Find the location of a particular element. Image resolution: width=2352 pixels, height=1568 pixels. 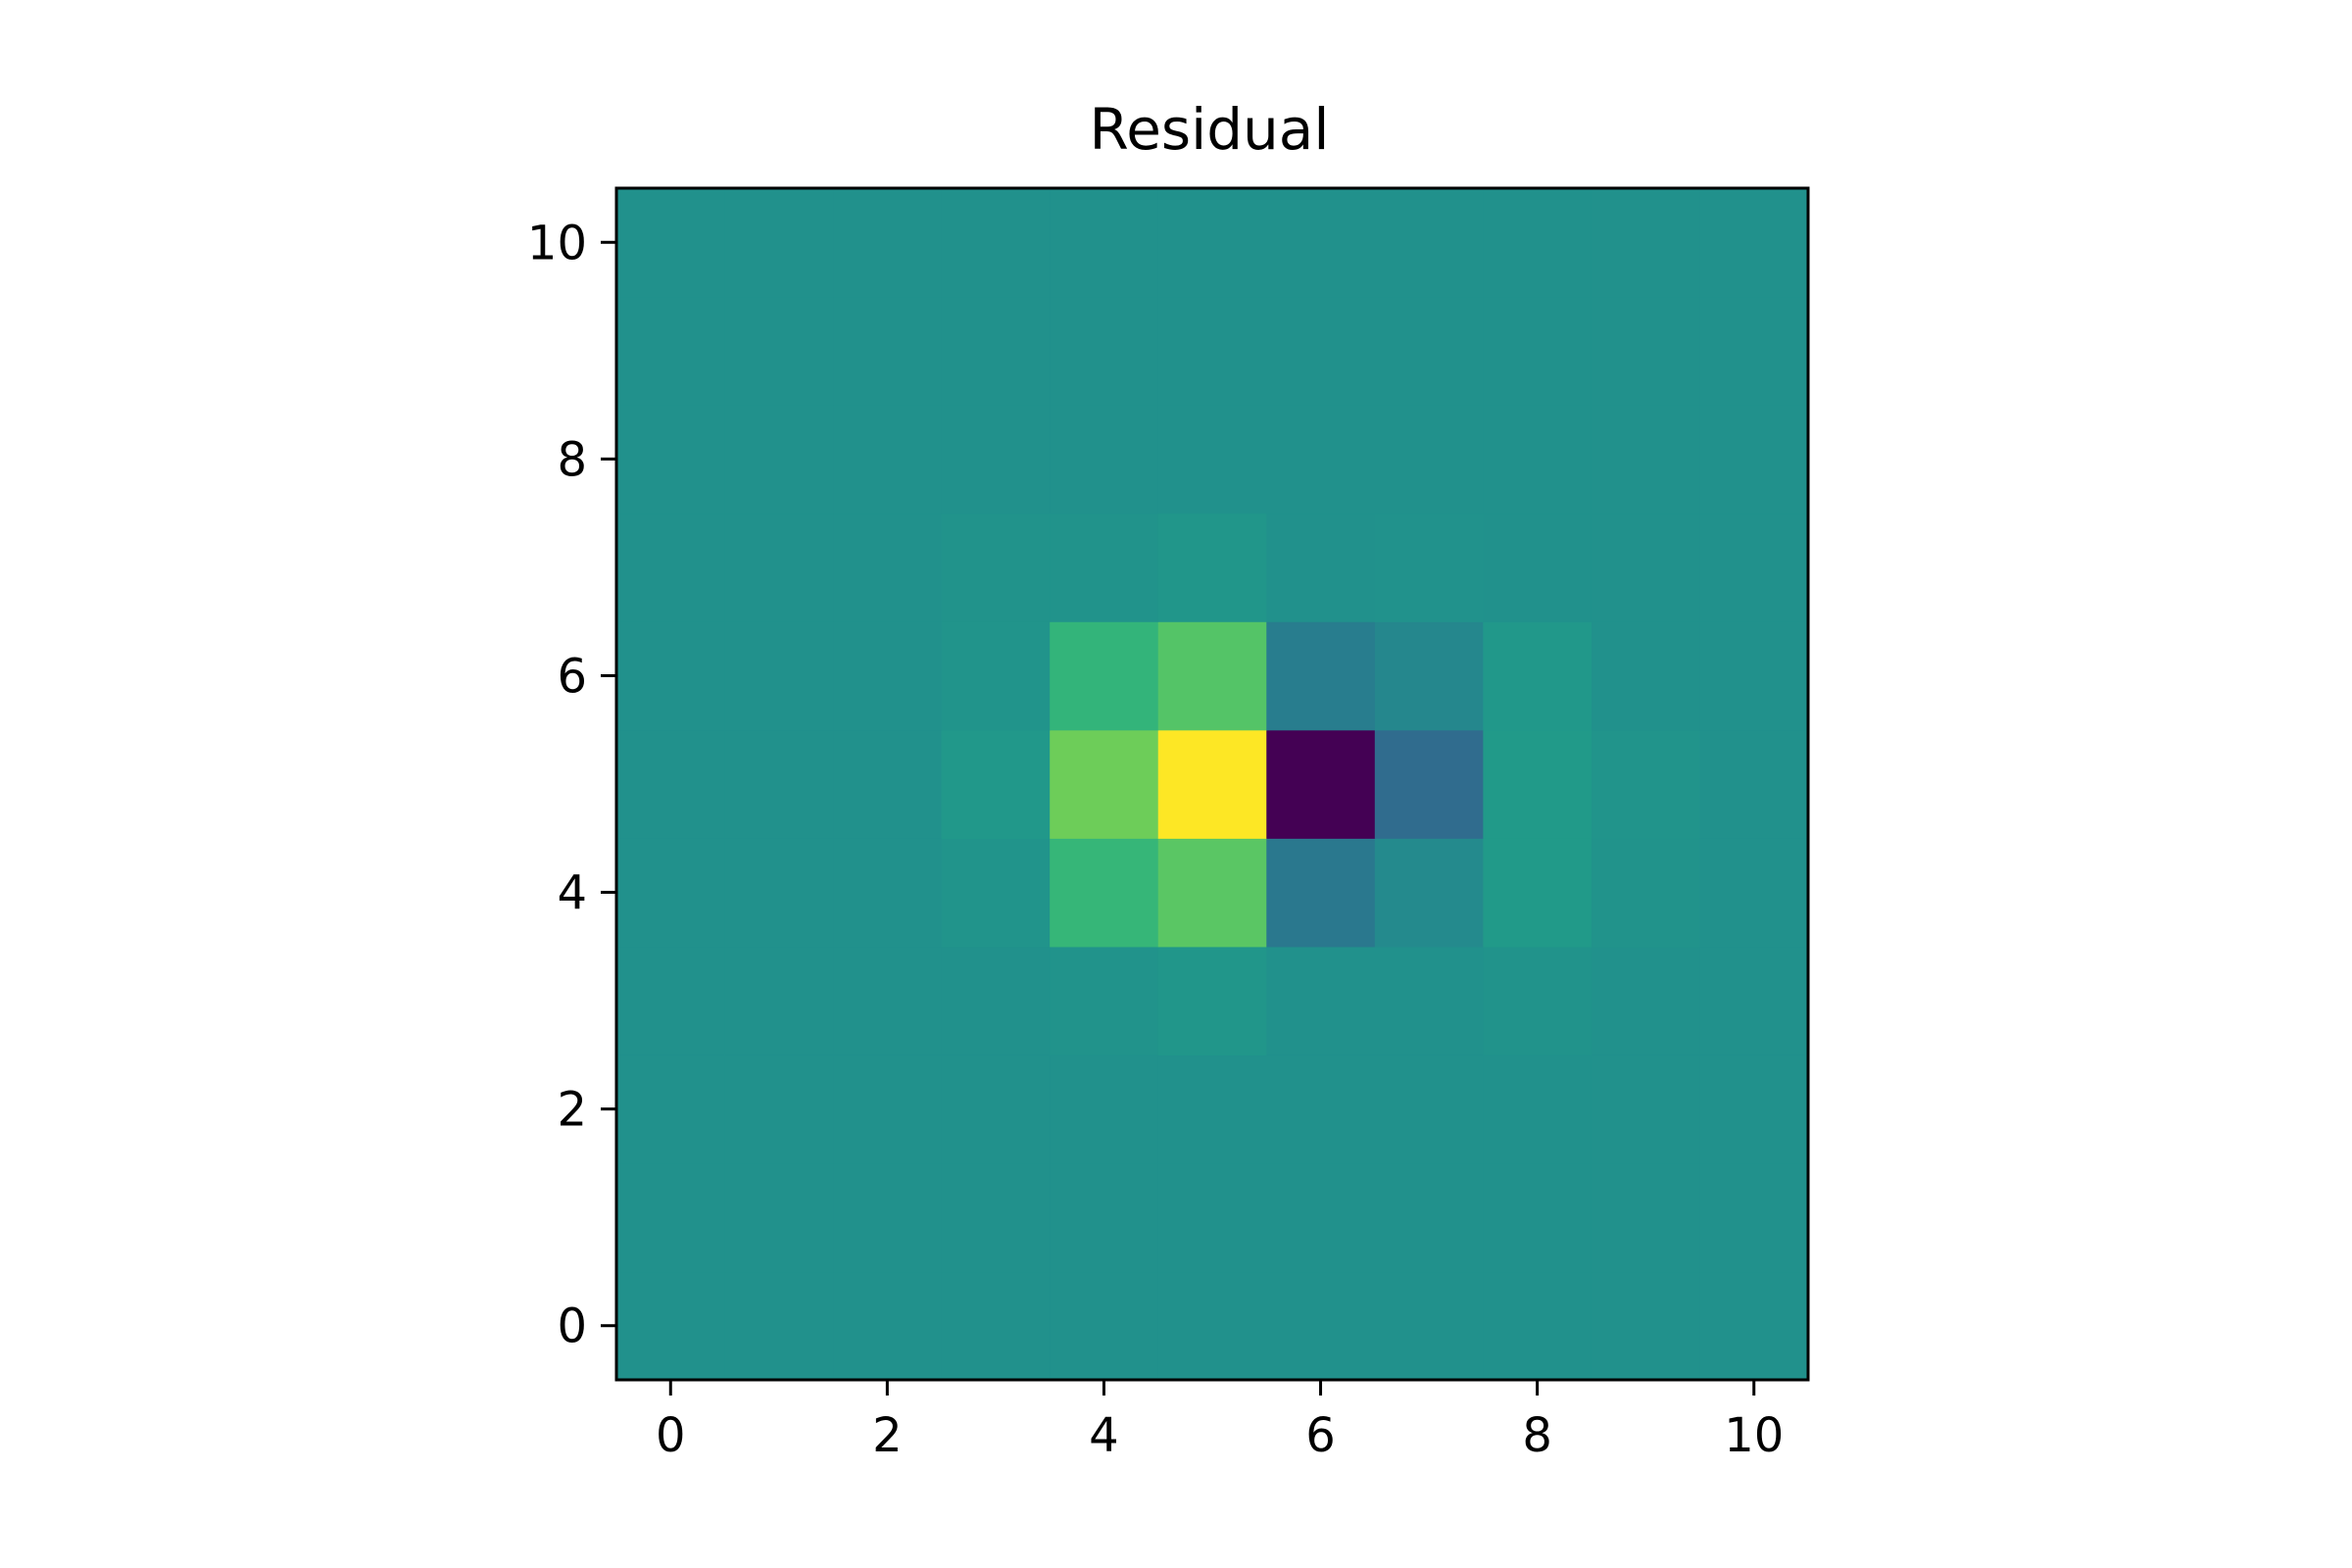

x-tick-label: 8 is located at coordinates (1537, 1435).